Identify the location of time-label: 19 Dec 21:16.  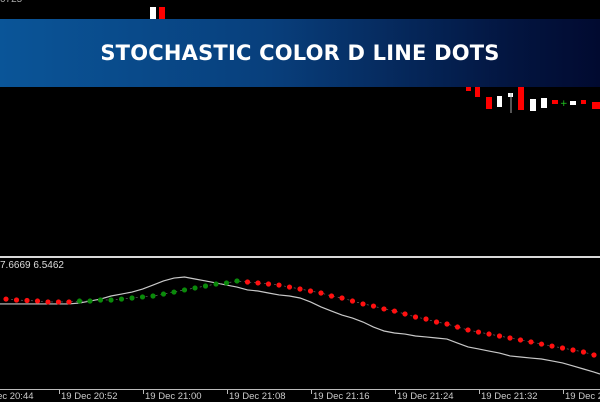
(341, 396).